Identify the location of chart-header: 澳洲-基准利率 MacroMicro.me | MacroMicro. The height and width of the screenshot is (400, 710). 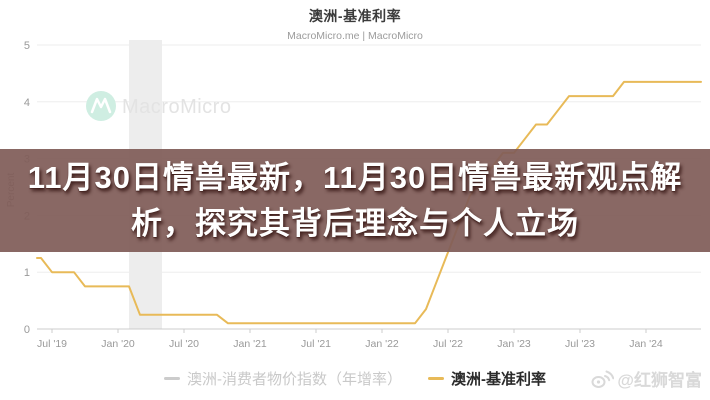
(355, 24).